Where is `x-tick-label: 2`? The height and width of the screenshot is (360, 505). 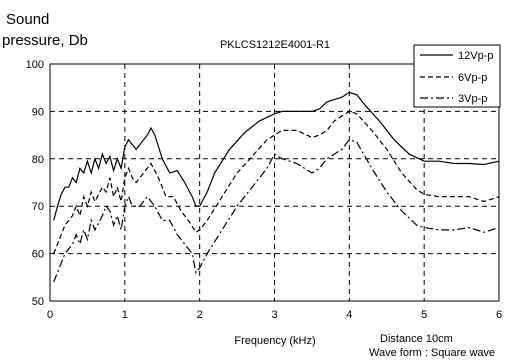 x-tick-label: 2 is located at coordinates (200, 315).